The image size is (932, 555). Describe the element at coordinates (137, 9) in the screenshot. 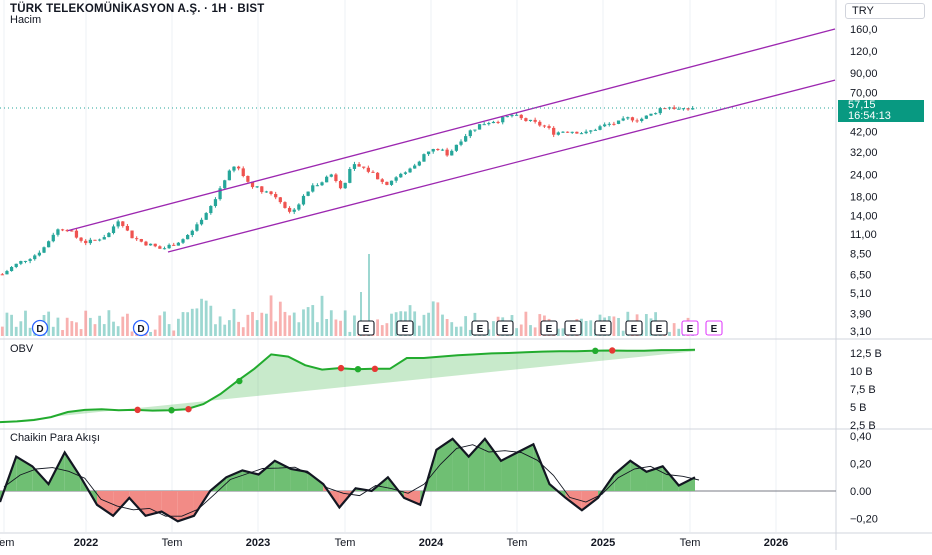

I see `symbol-title: TÜRK TELEKOMÜNİKASYON A.Ş. · 1H · BIST` at that location.